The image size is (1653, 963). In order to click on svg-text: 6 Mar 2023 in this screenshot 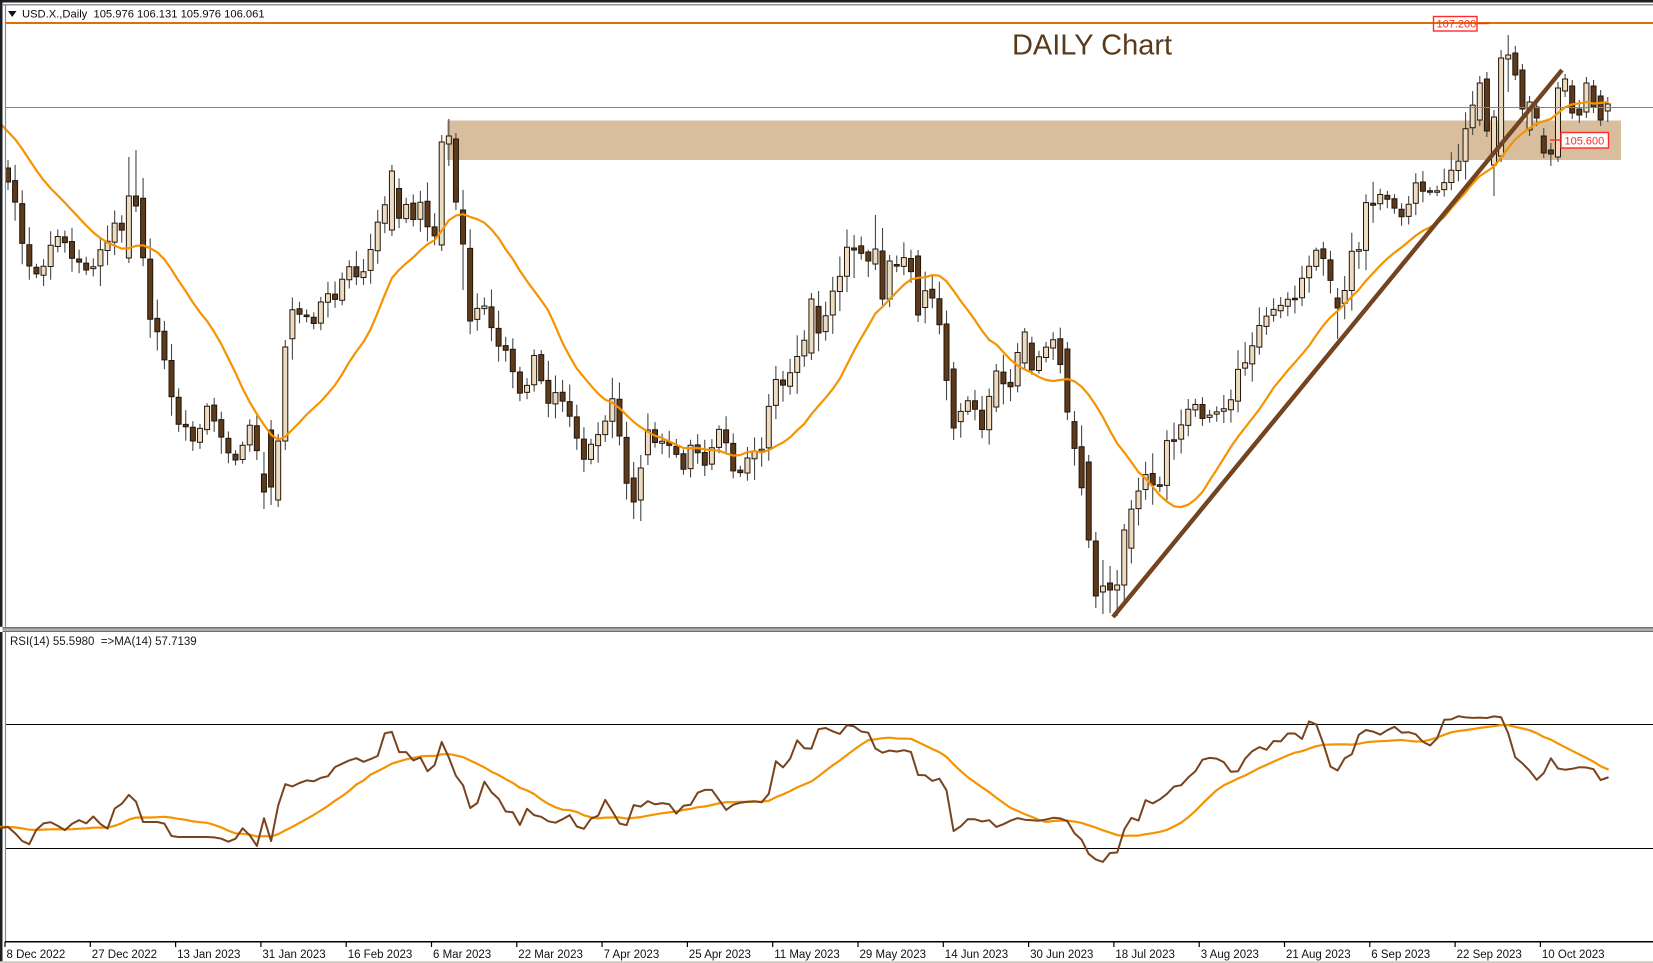, I will do `click(462, 955)`.